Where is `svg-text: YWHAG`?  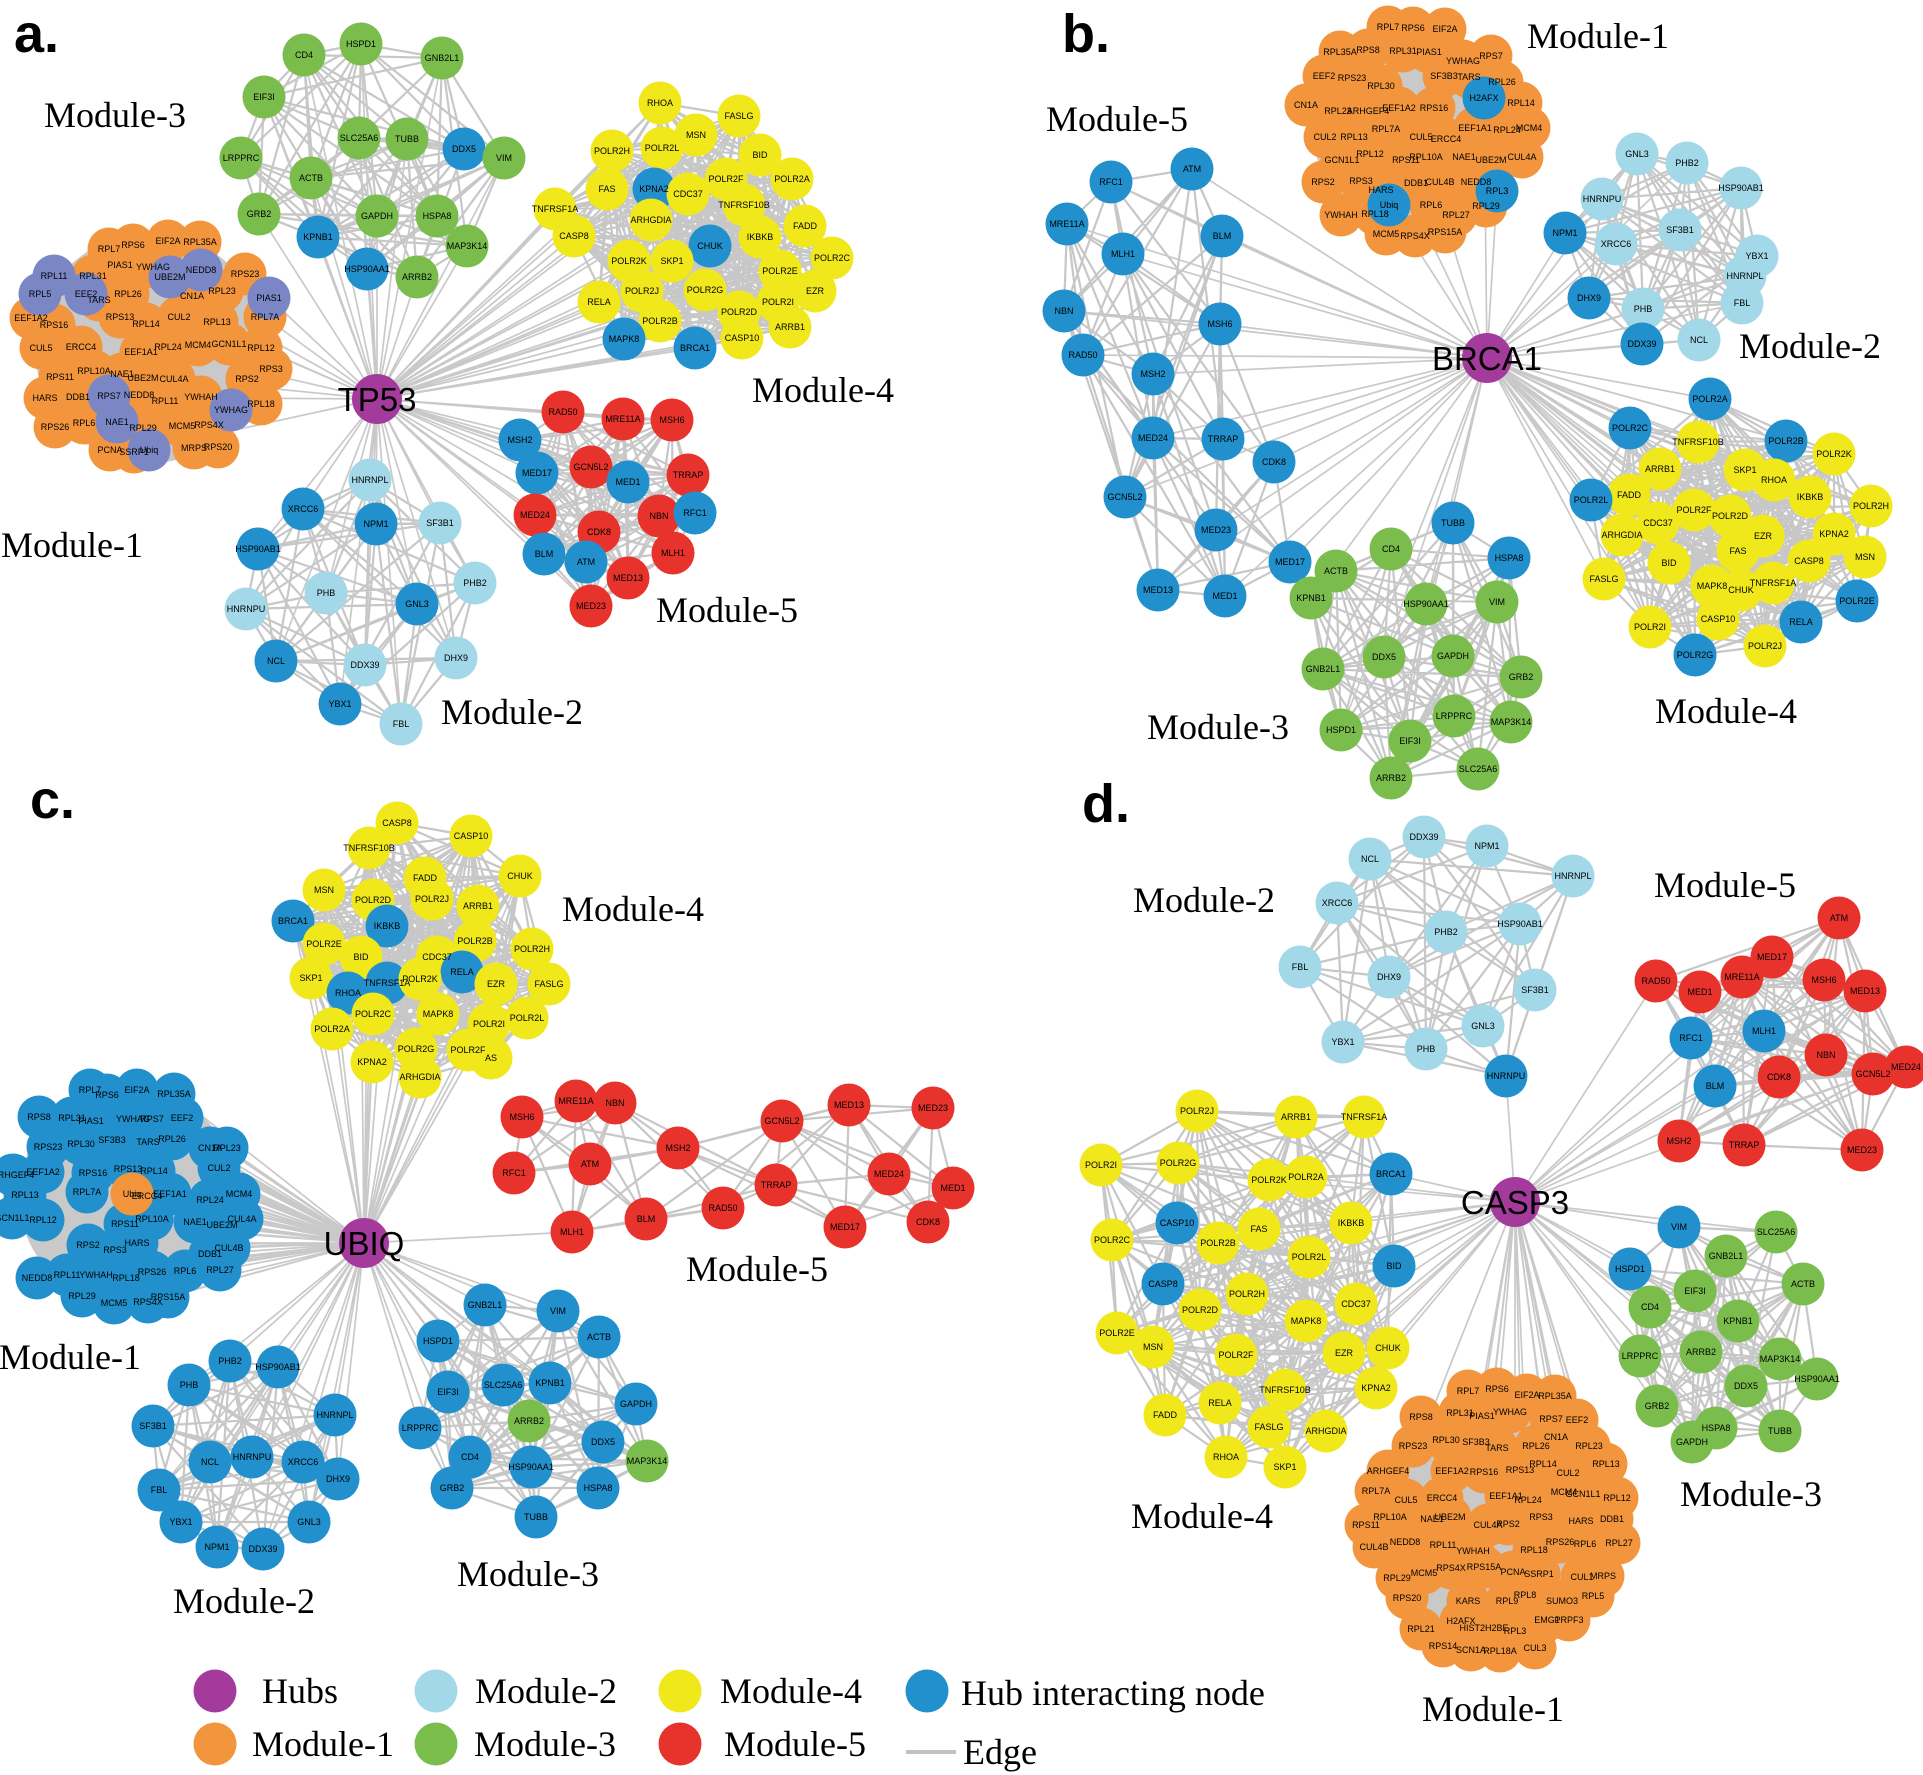 svg-text: YWHAG is located at coordinates (153, 267).